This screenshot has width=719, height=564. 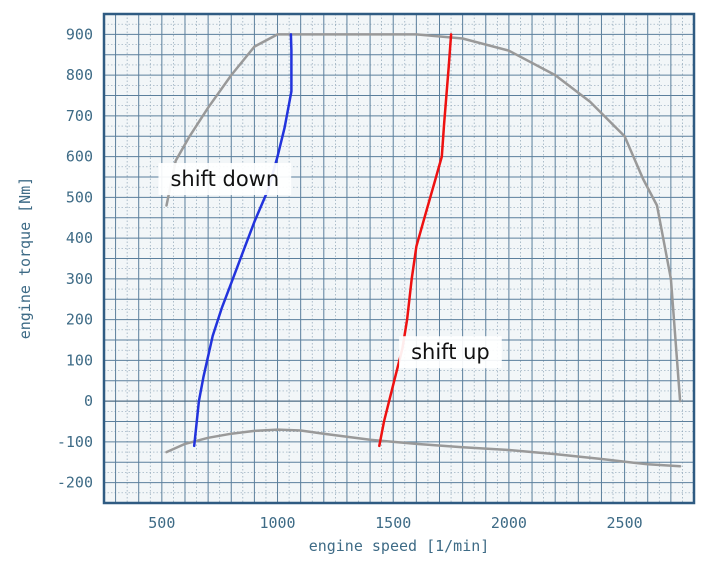 What do you see at coordinates (79, 238) in the screenshot?
I see `y-tick-label: 400` at bounding box center [79, 238].